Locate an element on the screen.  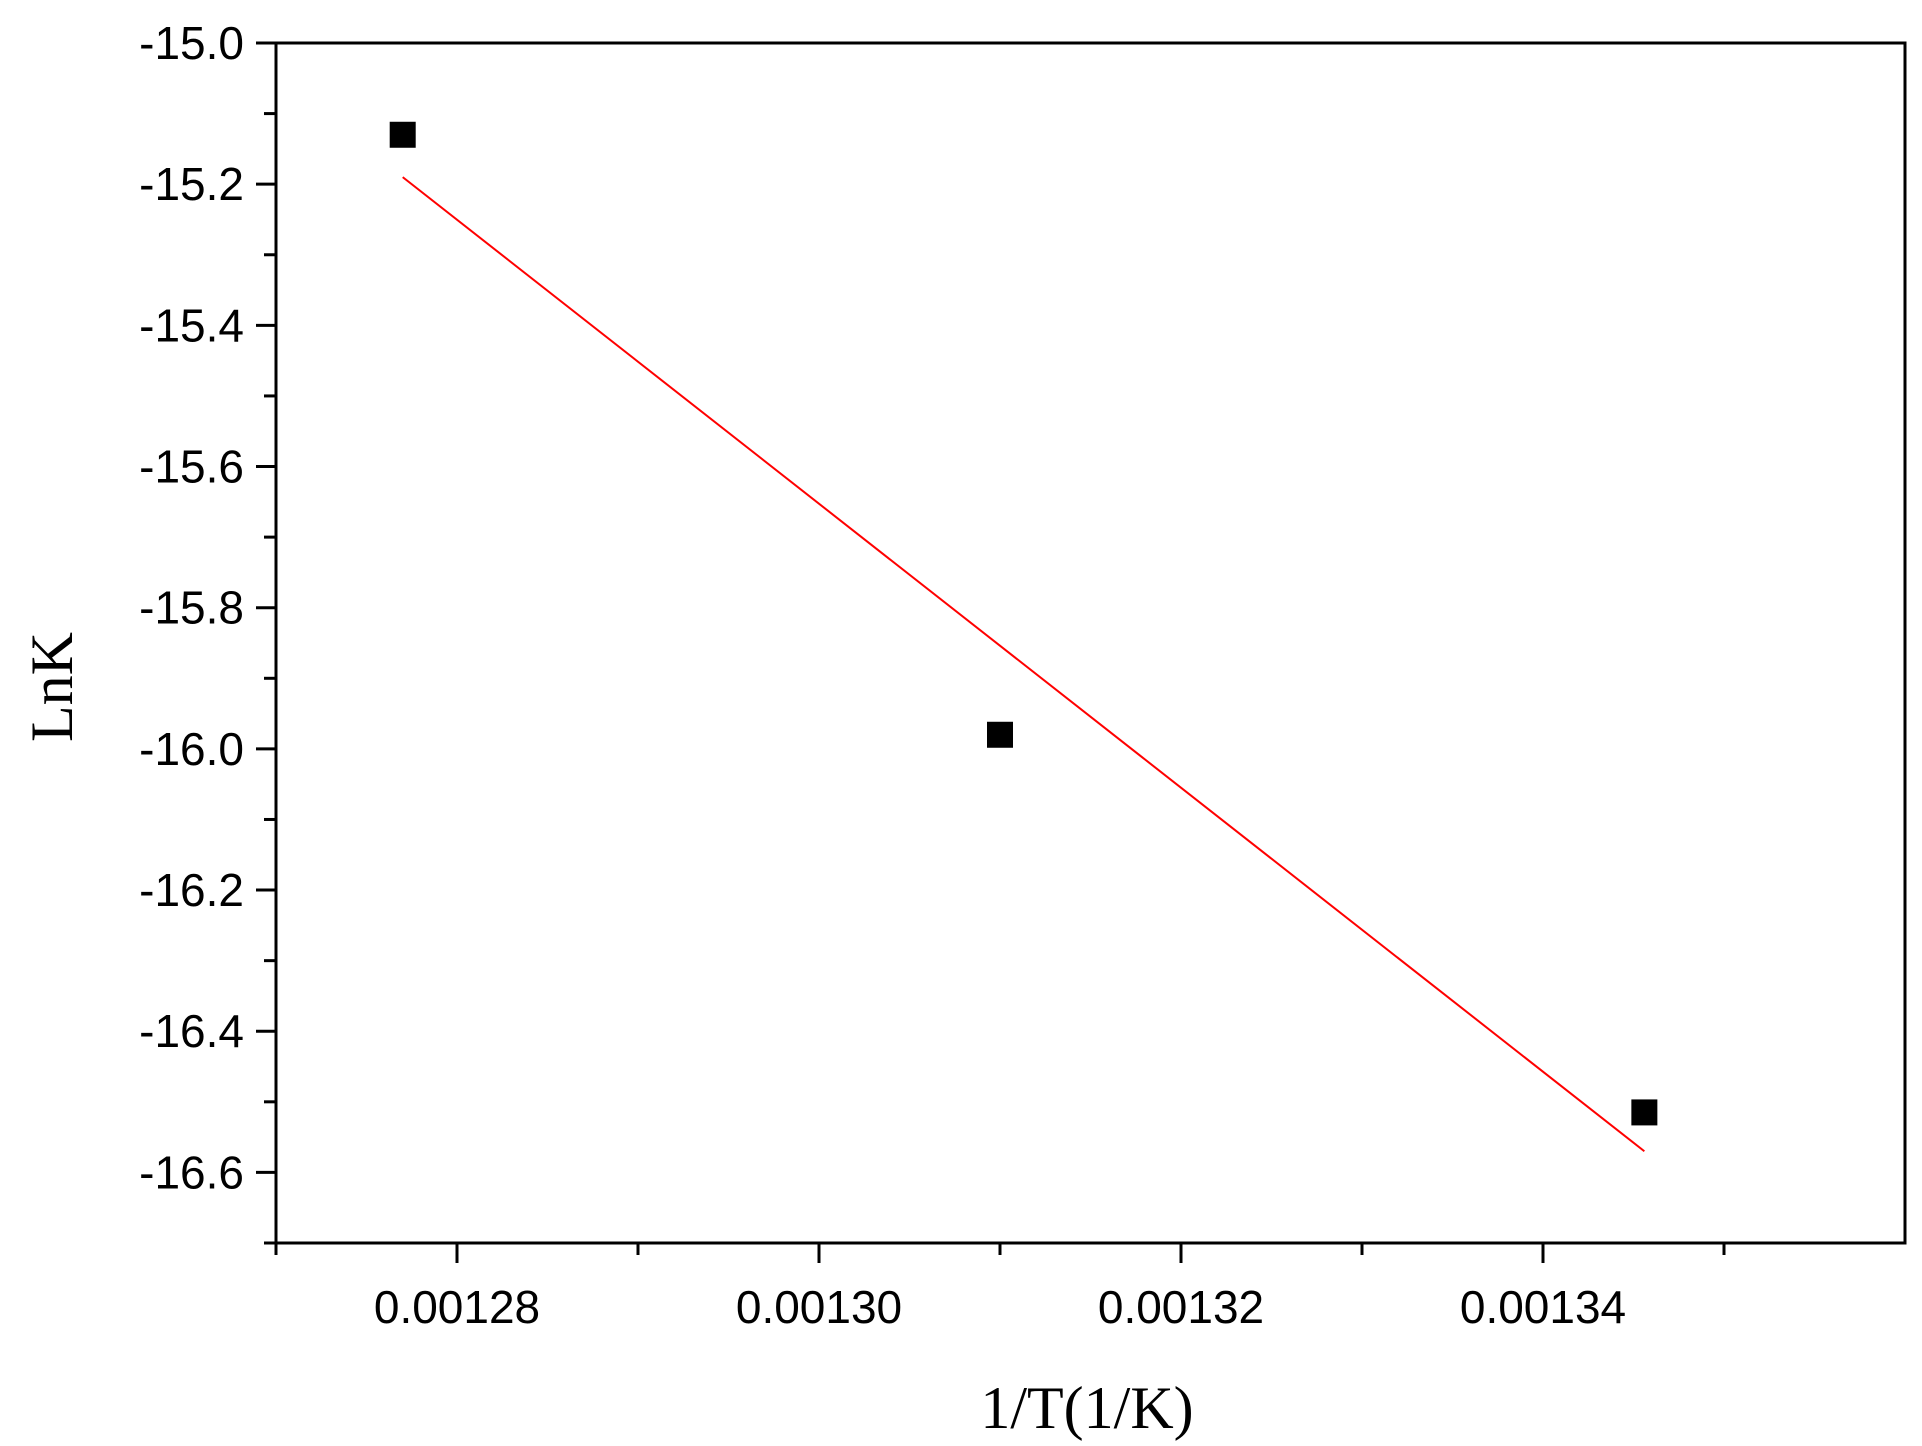
x-axis: 0.00128 0.00130 0.00132 0.00134 is located at coordinates (1000, 1288).